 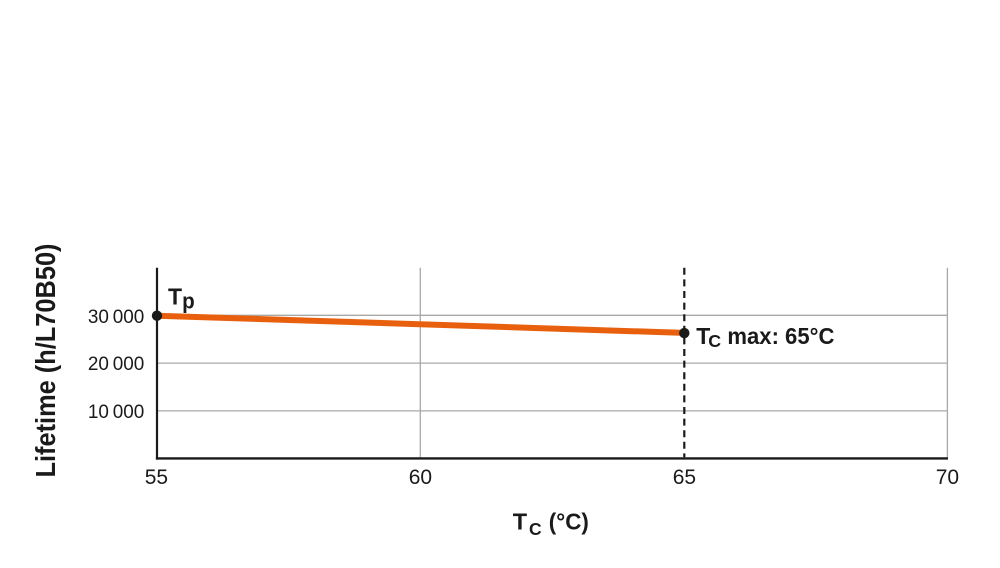 I want to click on svg-text: max: 65°C, so click(x=780, y=336).